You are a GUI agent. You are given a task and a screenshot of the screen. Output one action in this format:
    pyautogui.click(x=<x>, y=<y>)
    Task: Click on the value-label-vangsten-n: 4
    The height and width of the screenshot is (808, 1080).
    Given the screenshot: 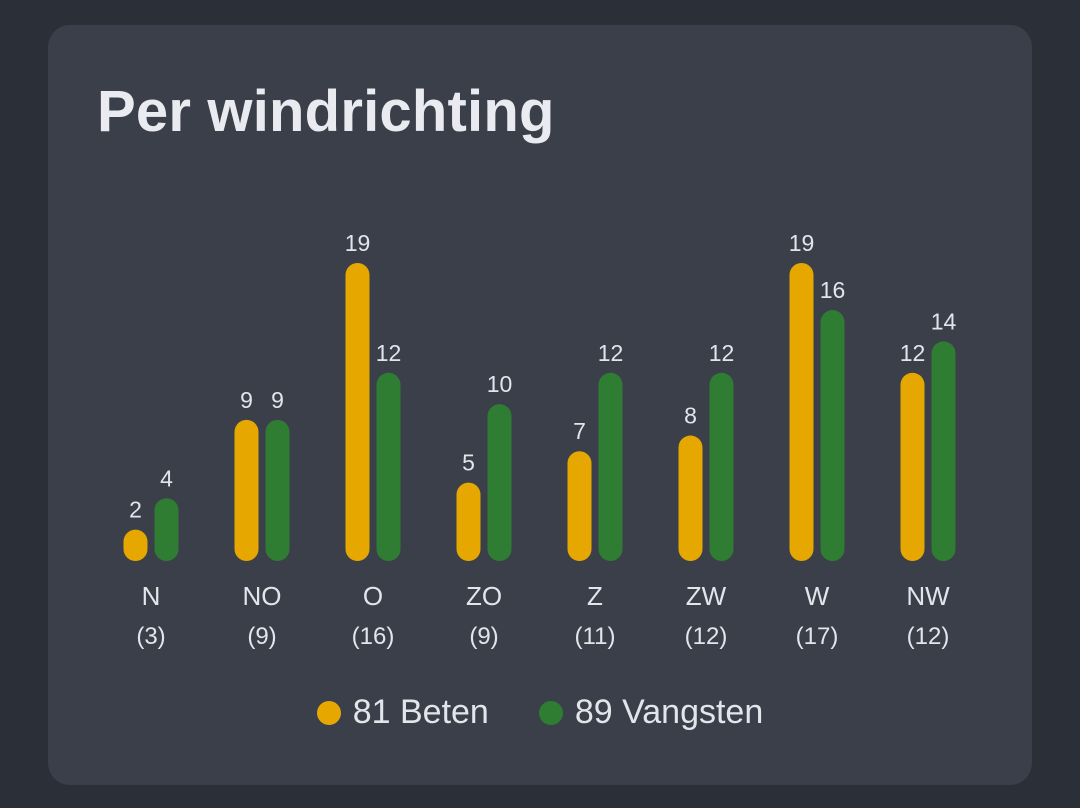 What is the action you would take?
    pyautogui.click(x=166, y=478)
    